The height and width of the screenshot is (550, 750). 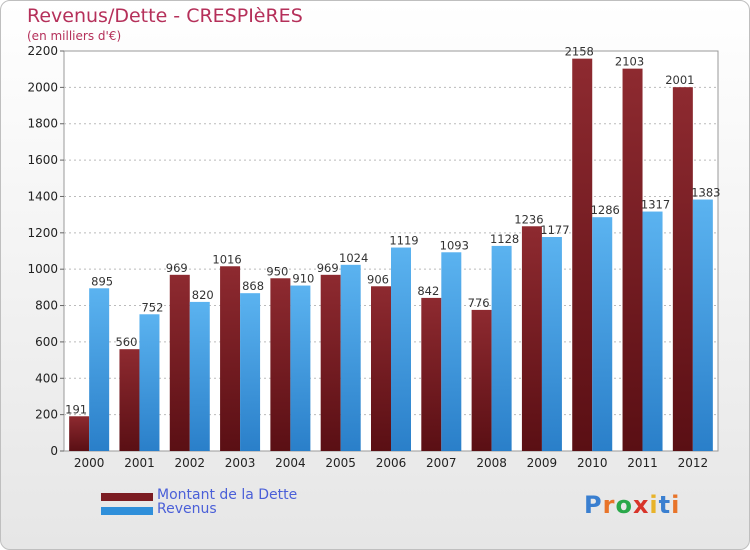 What do you see at coordinates (554, 230) in the screenshot?
I see `value-label-revenus: 1177` at bounding box center [554, 230].